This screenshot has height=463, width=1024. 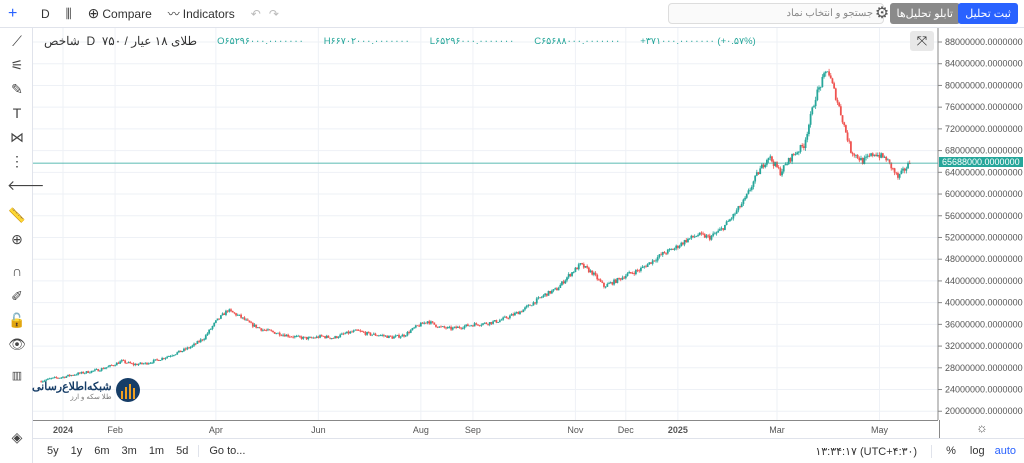 What do you see at coordinates (1005, 451) in the screenshot?
I see `auto-toggle: auto` at bounding box center [1005, 451].